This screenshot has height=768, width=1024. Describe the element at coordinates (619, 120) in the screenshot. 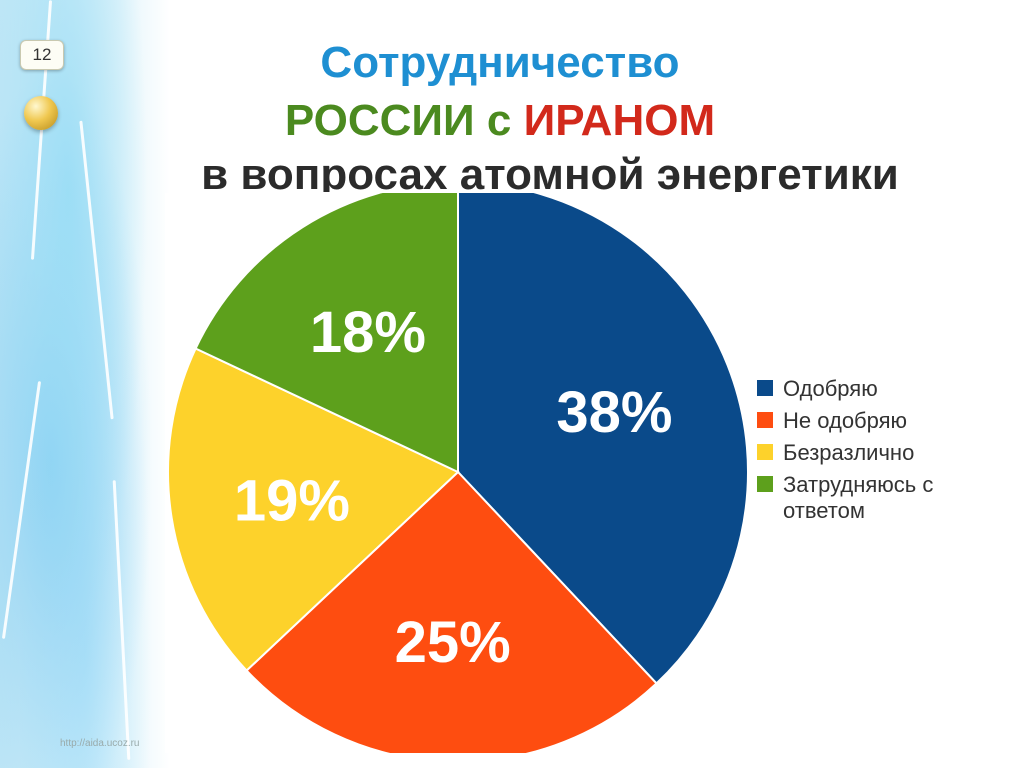

I see `title-iran: ИРАНОМ` at that location.